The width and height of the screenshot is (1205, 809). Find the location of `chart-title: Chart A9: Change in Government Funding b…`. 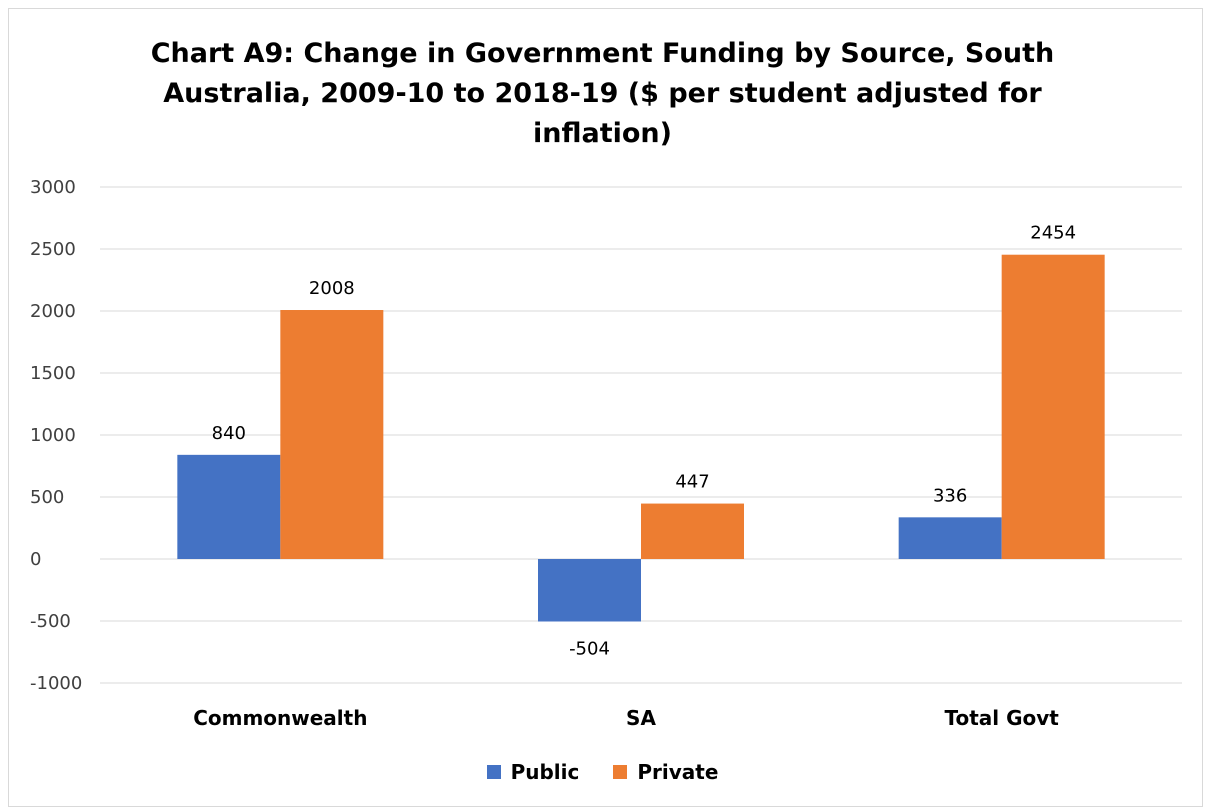

chart-title: Chart A9: Change in Government Funding b… is located at coordinates (602, 94).